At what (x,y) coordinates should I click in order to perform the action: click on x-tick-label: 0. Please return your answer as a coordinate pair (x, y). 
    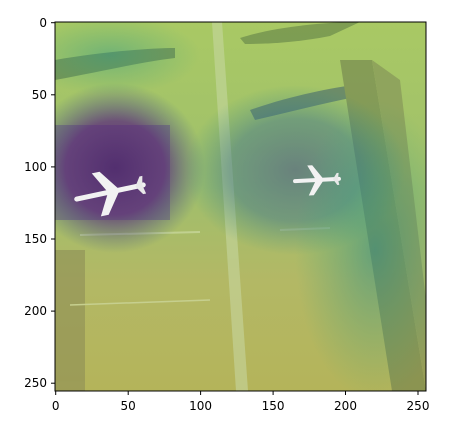
    Looking at the image, I should click on (56, 406).